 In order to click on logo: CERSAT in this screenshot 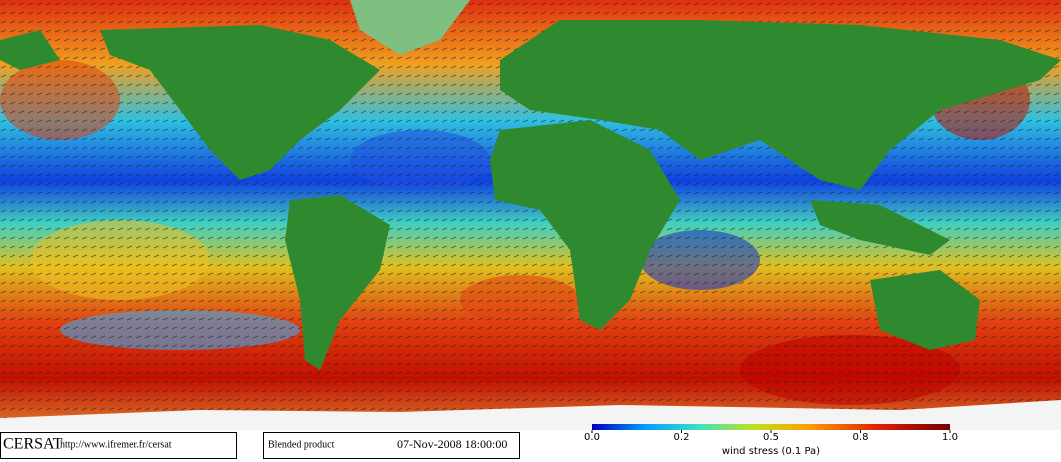, I will do `click(33, 444)`.